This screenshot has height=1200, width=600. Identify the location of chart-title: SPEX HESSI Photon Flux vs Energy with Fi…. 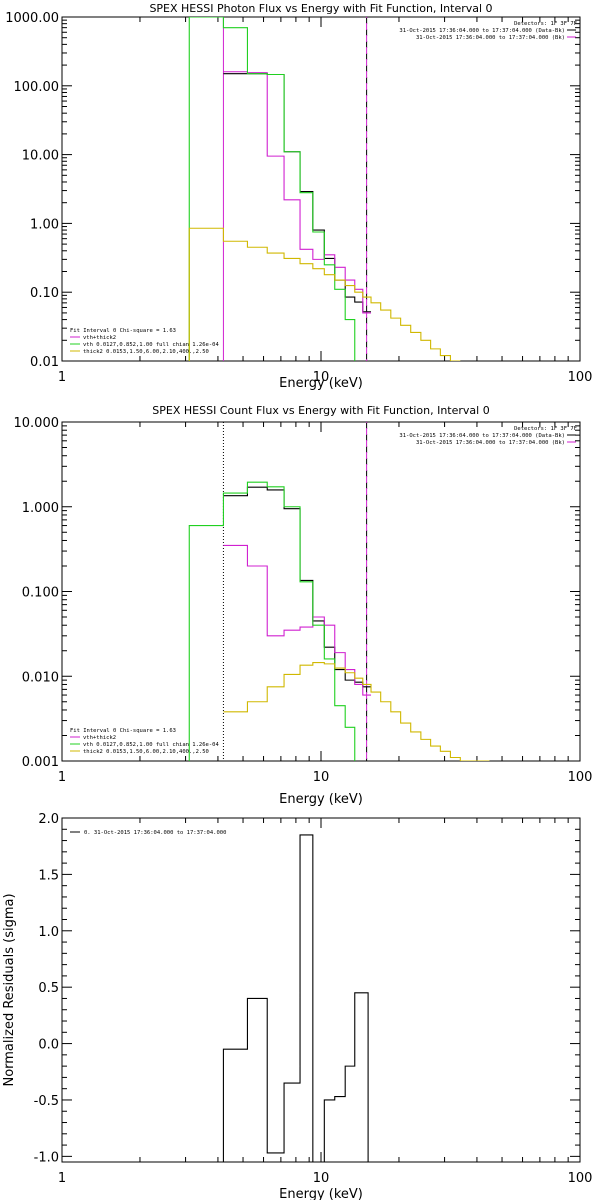
(320, 8).